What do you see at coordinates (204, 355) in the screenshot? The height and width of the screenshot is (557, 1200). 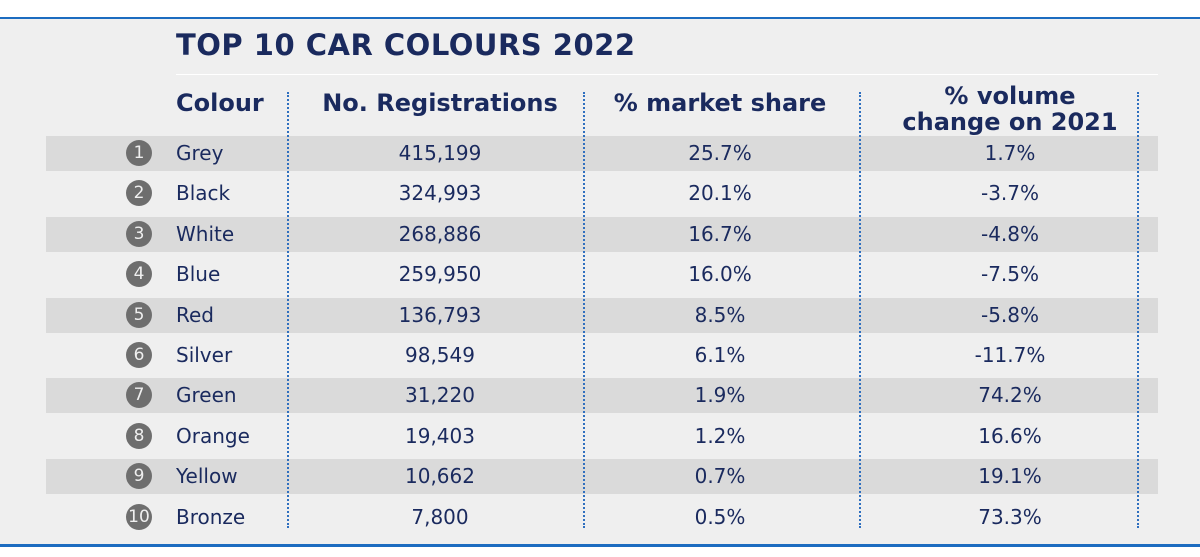 I see `cell-colour: Silver` at bounding box center [204, 355].